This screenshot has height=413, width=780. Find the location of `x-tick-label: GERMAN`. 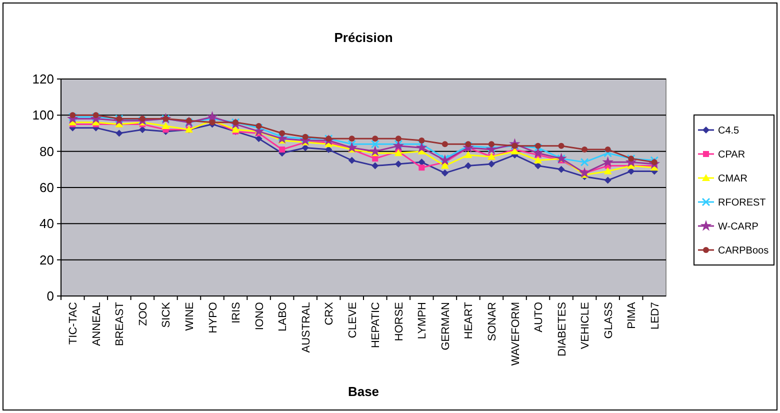

x-tick-label: GERMAN is located at coordinates (446, 326).